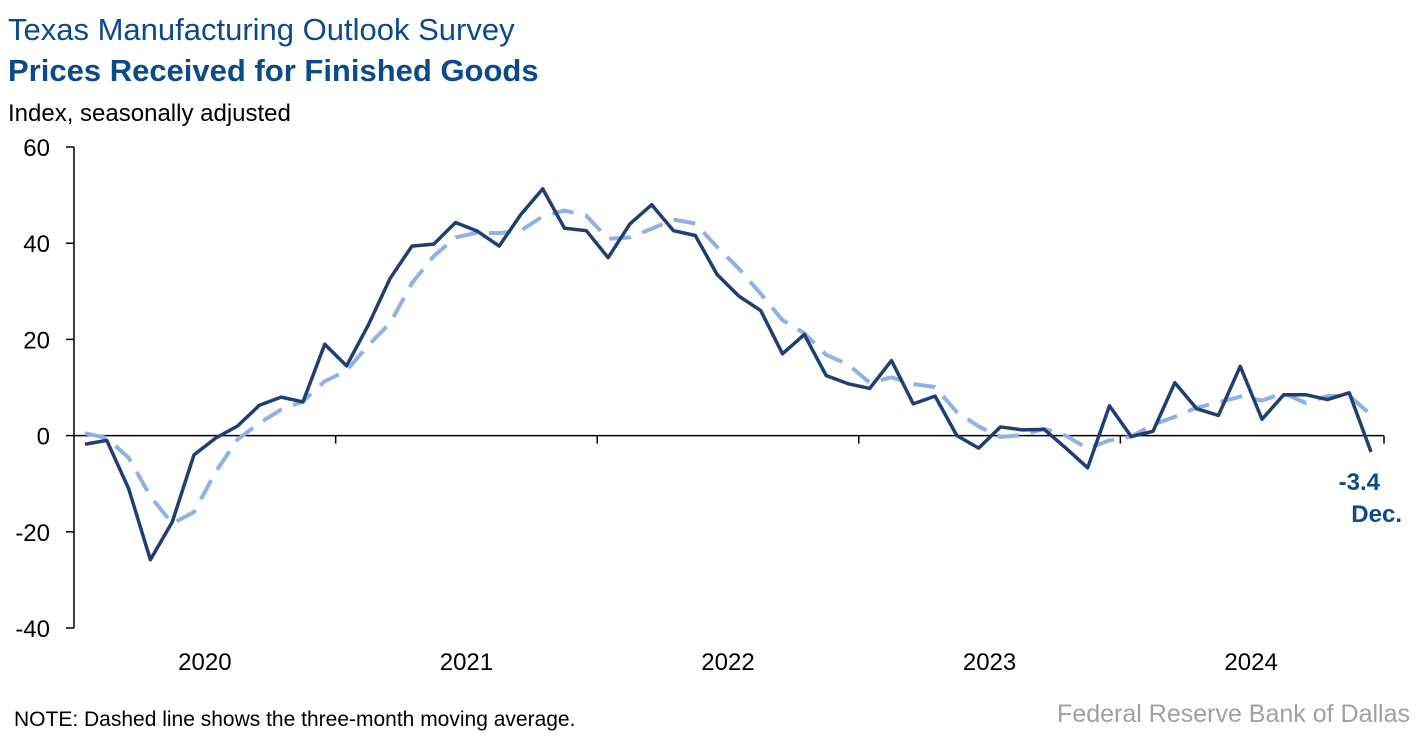 This screenshot has width=1422, height=738. Describe the element at coordinates (36, 148) in the screenshot. I see `y-tick-label: 60` at that location.